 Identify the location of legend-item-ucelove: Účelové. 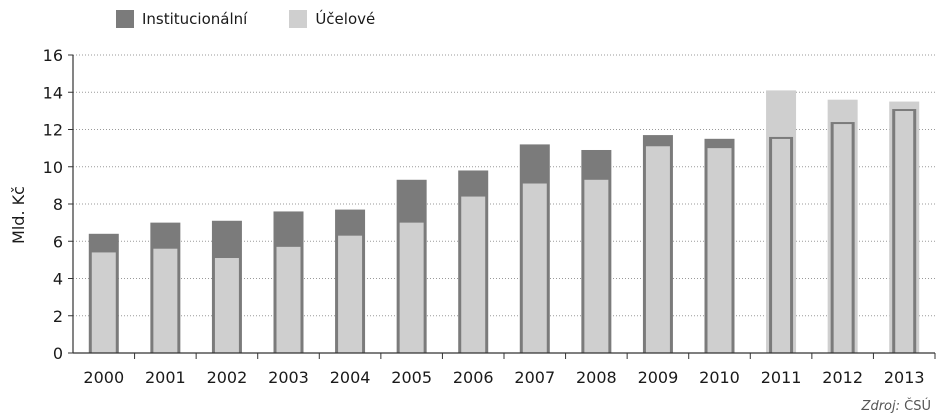
(332, 19).